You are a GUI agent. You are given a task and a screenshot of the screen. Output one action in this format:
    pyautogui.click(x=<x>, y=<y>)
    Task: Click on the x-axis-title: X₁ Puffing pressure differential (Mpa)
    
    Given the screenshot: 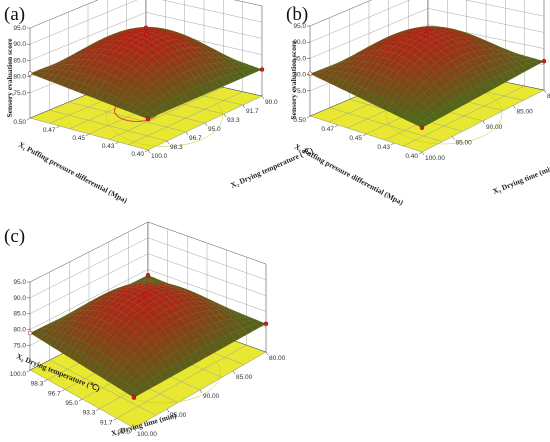 What is the action you would take?
    pyautogui.click(x=349, y=174)
    